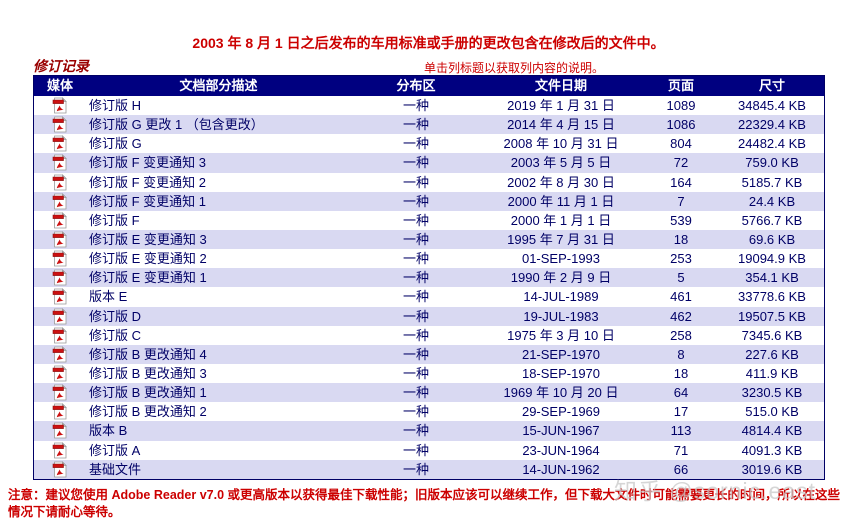  I want to click on column-header-description: 文档部分描述, so click(218, 85).